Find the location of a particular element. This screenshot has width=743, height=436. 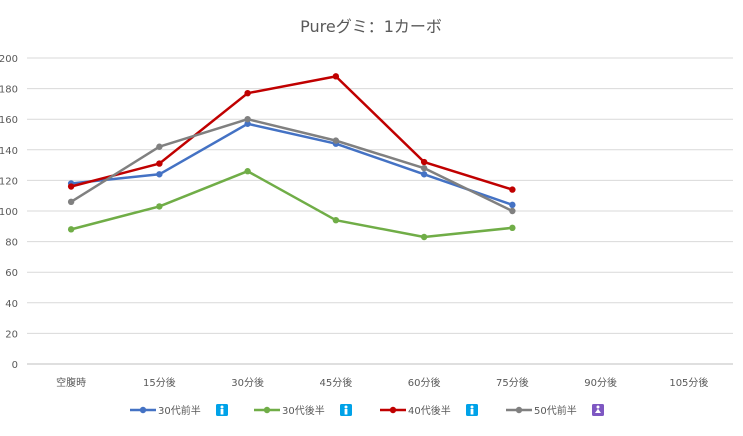

y-tick-label: 160 is located at coordinates (9, 120).